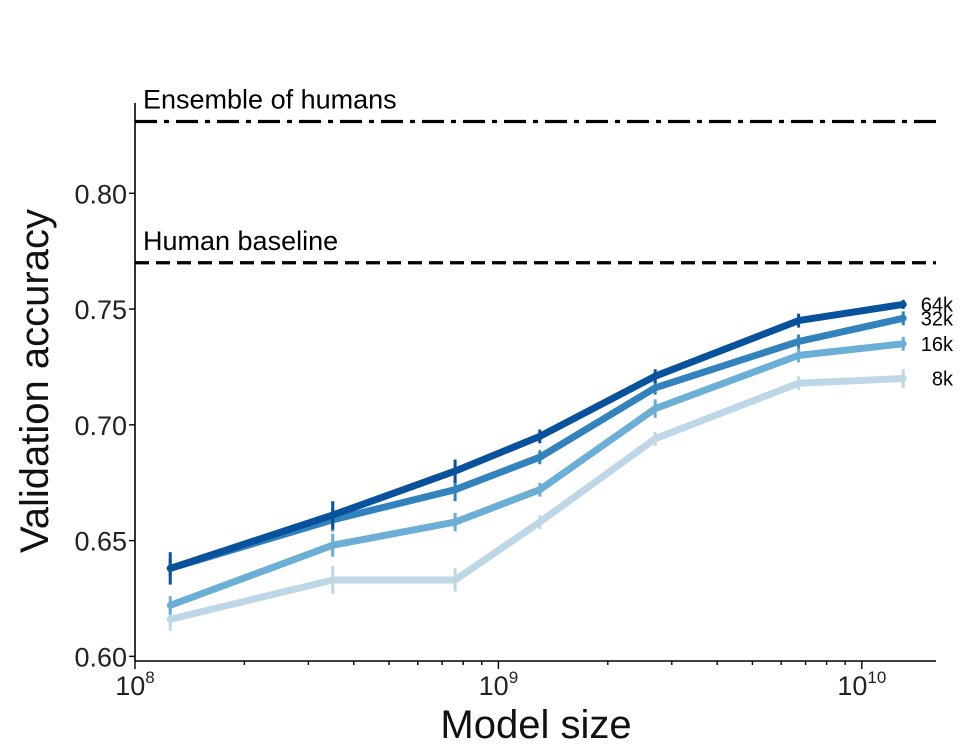 Image resolution: width=965 pixels, height=756 pixels. I want to click on x-tick-label: 10⁸, so click(135, 684).